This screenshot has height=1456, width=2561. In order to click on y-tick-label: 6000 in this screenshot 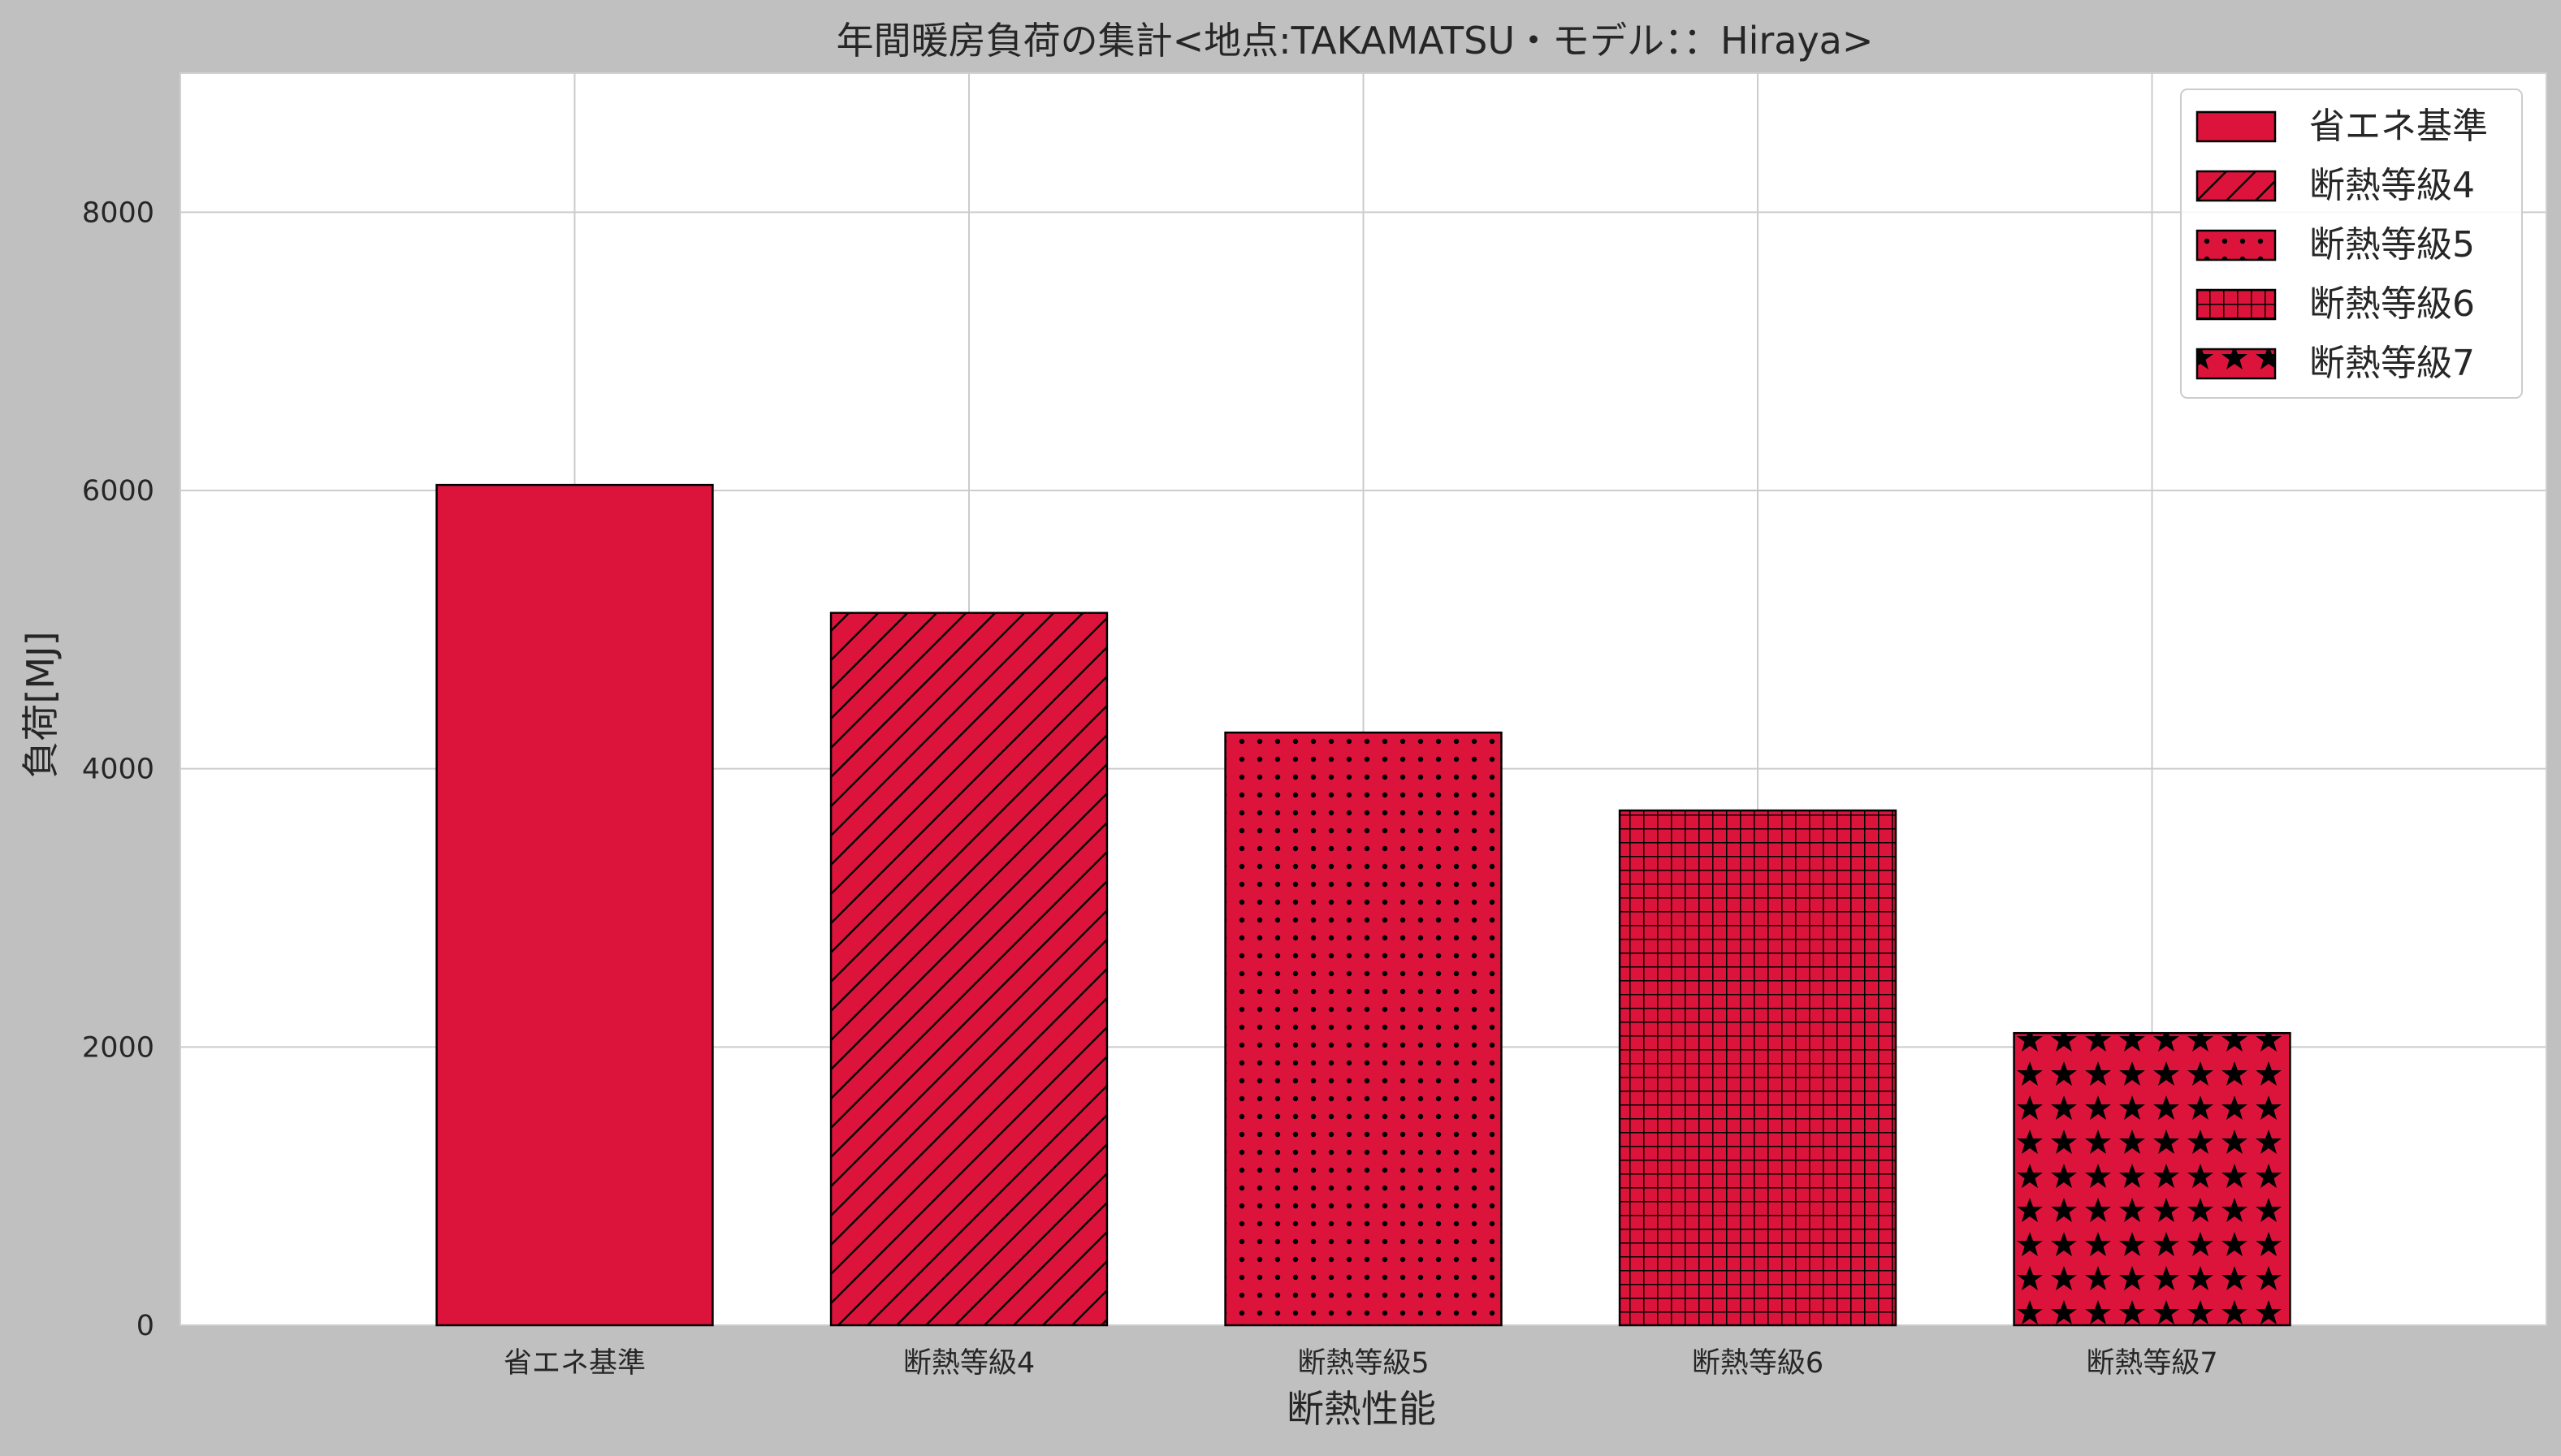, I will do `click(118, 492)`.